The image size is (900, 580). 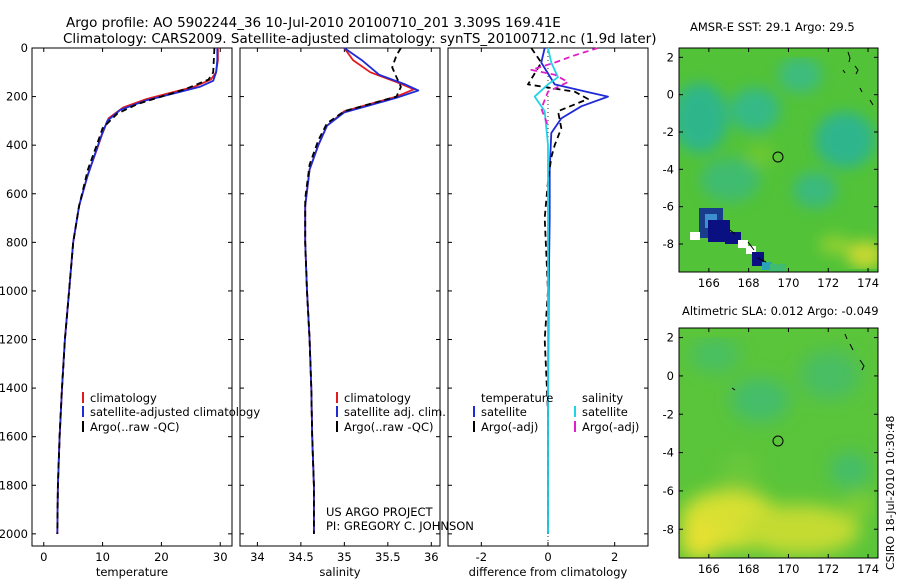 What do you see at coordinates (14, 437) in the screenshot?
I see `y-tick-label: 1600` at bounding box center [14, 437].